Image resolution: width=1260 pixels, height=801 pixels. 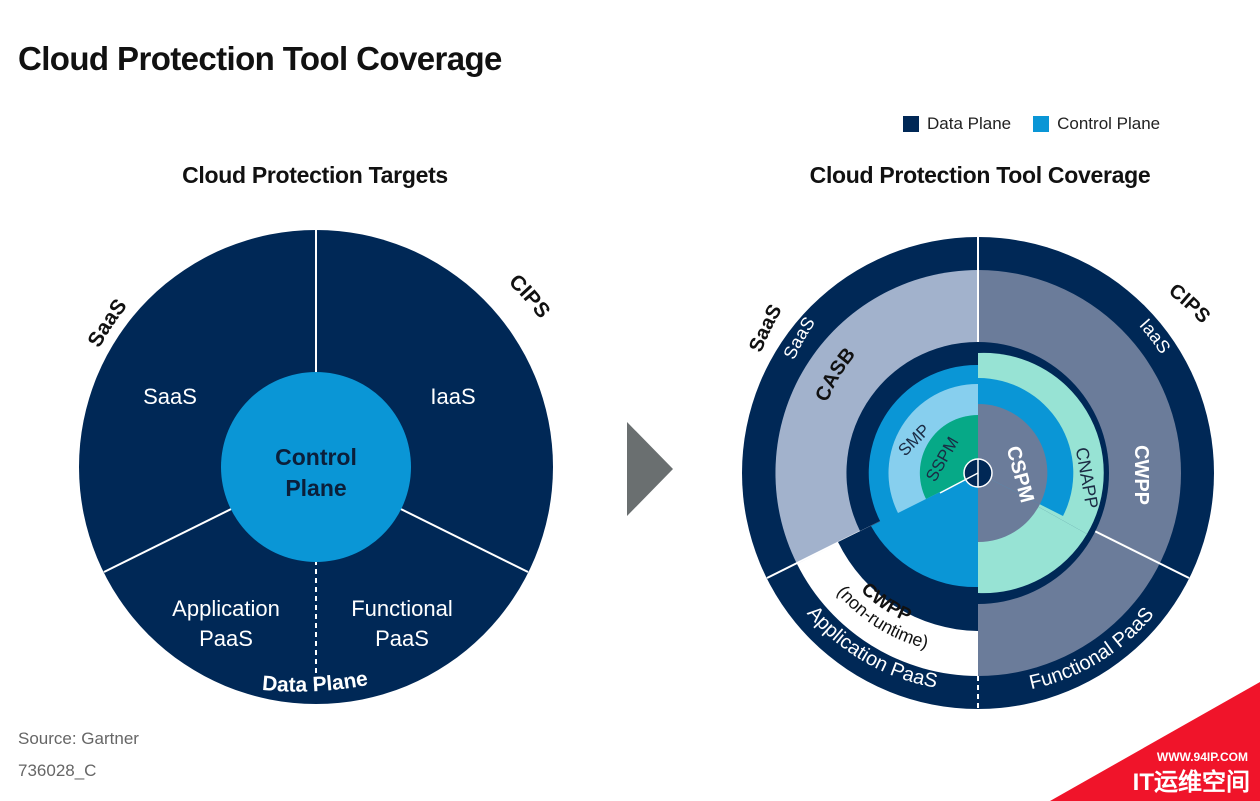 I want to click on slice-label-func-paas-1: Functional, so click(x=402, y=608).